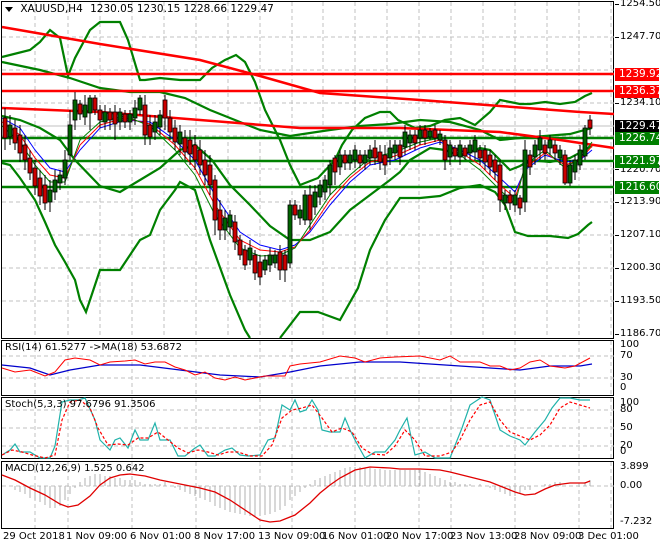  I want to click on time-label: 29 Oct 2018, so click(34, 536).